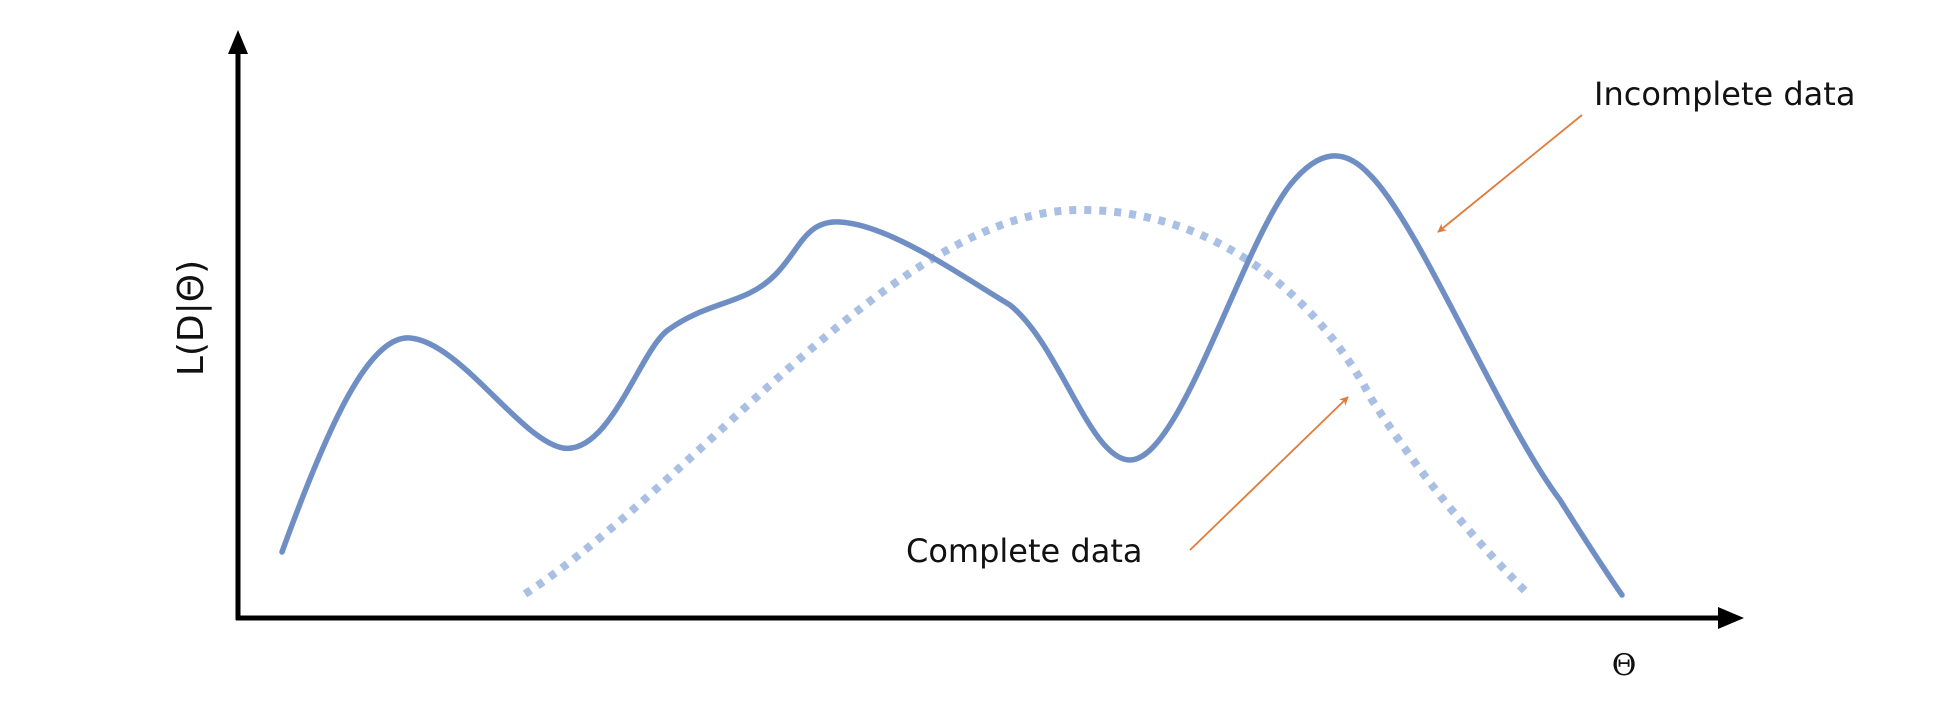 The height and width of the screenshot is (718, 1958). I want to click on x-axis-label: Θ, so click(1624, 665).